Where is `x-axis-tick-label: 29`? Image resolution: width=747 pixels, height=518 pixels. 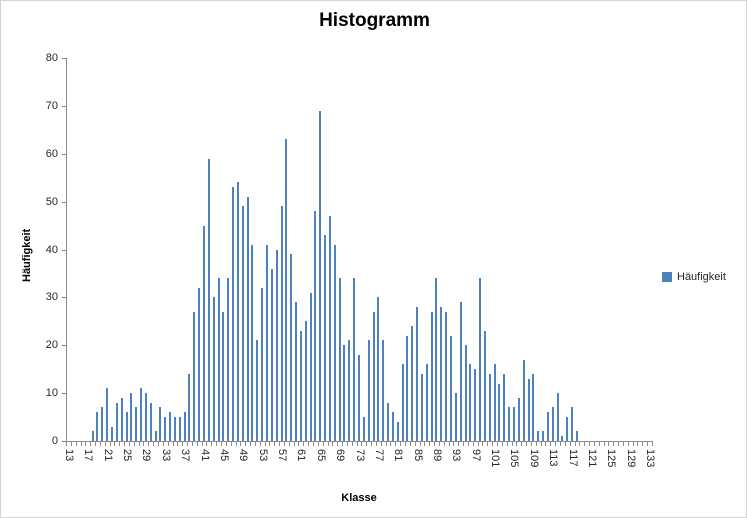 x-axis-tick-label: 29 is located at coordinates (146, 455).